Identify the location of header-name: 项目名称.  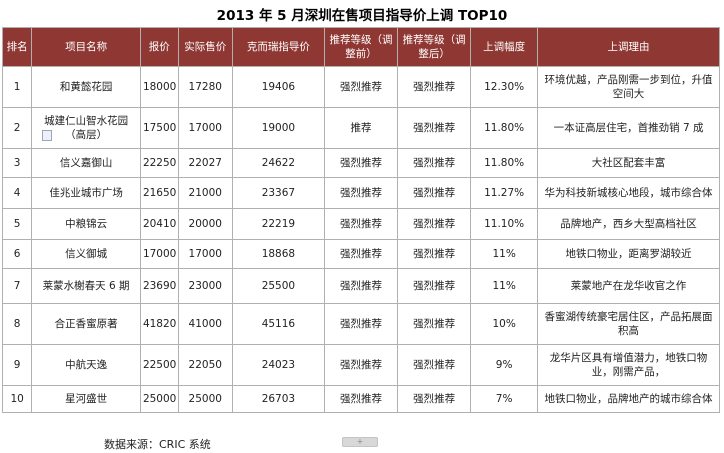
(86, 47).